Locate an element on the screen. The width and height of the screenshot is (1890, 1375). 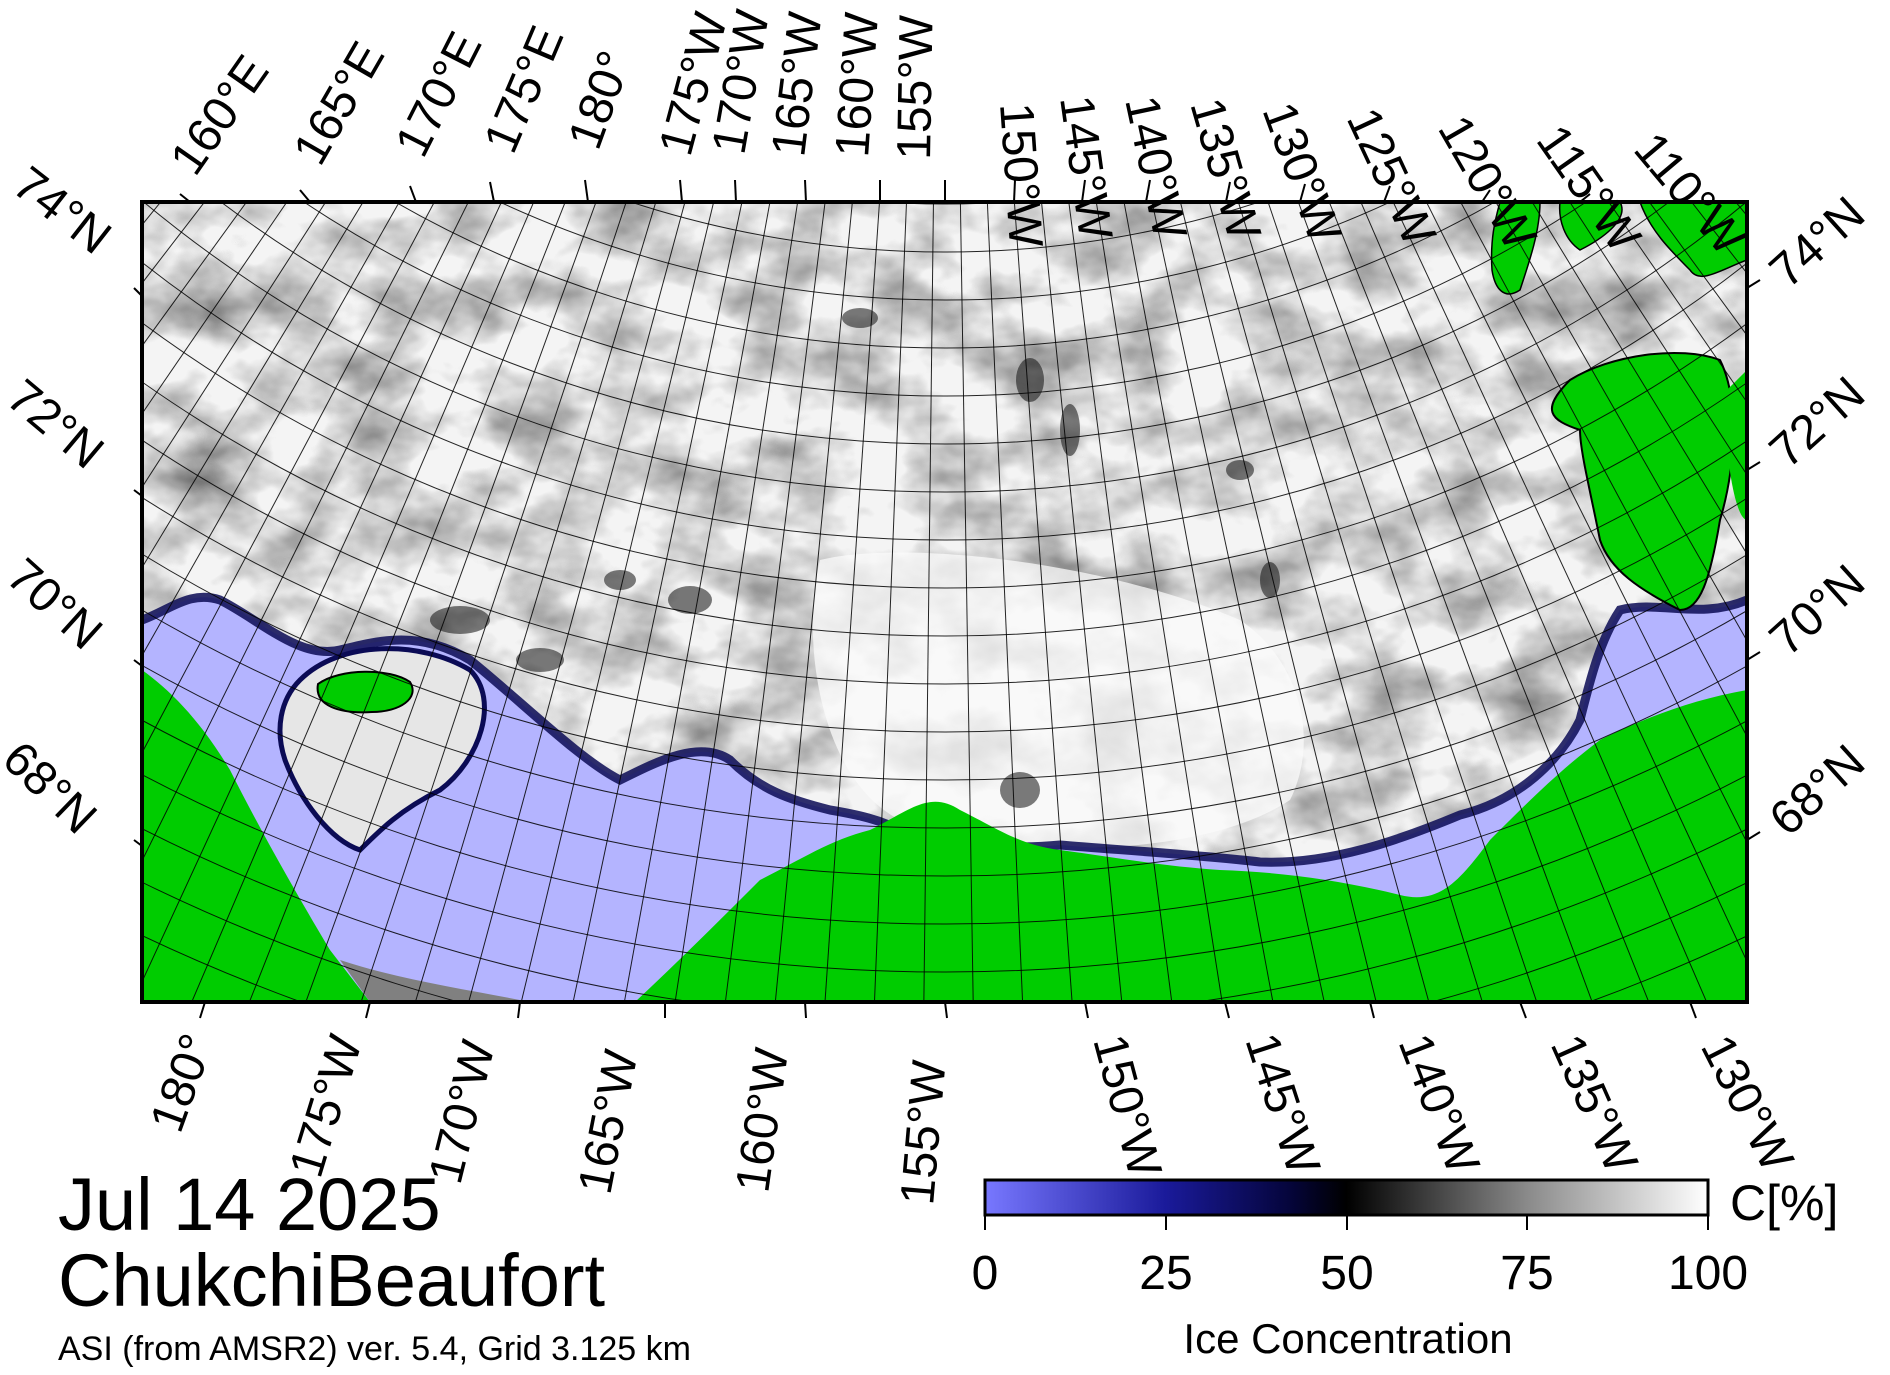
colorbar-tick-label: 25 is located at coordinates (1166, 1273).